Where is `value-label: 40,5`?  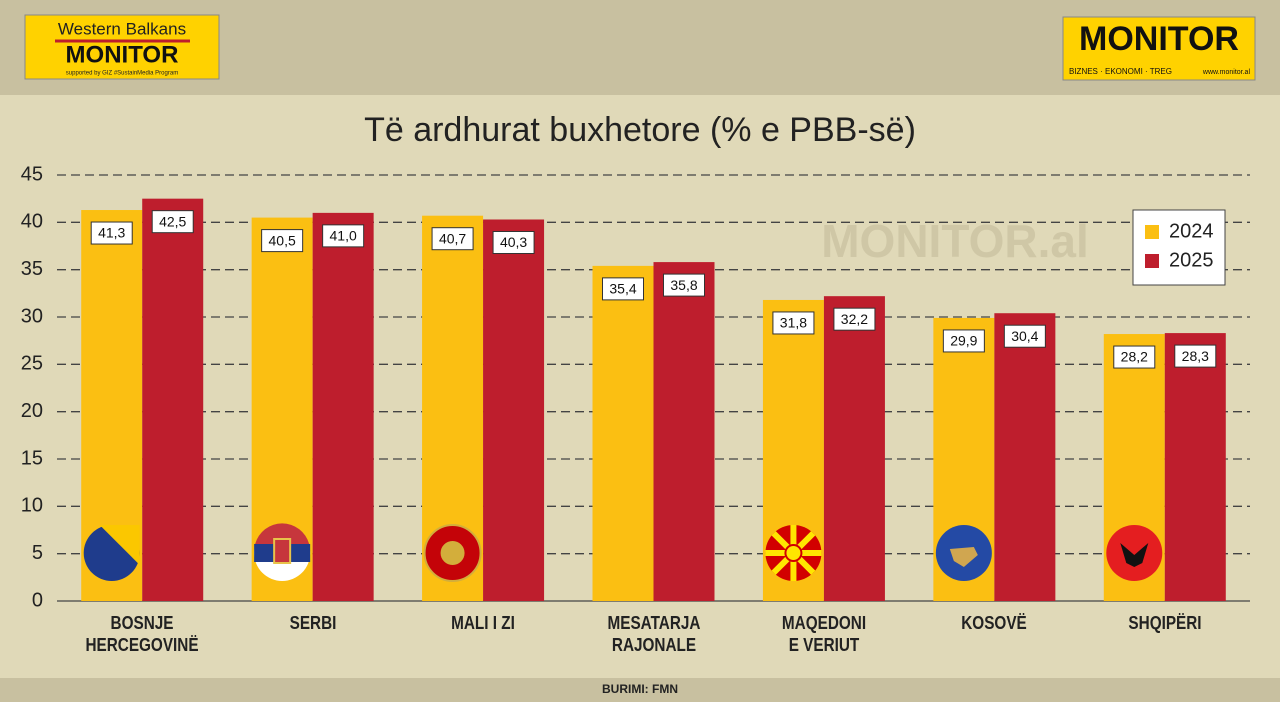 value-label: 40,5 is located at coordinates (282, 240).